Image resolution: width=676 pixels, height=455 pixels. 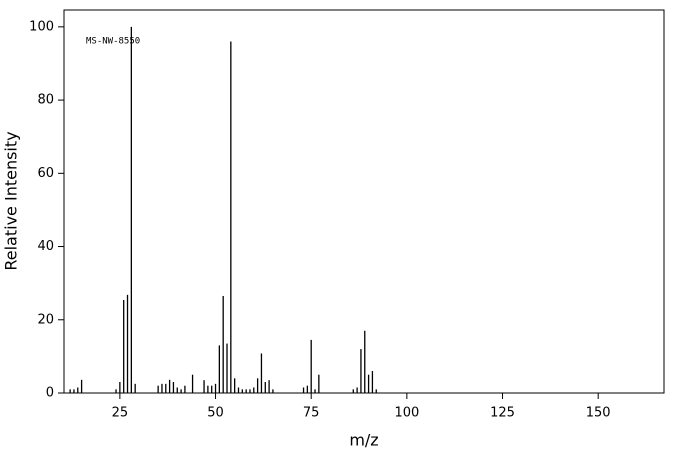 What do you see at coordinates (502, 413) in the screenshot?
I see `x-tick-label: 125` at bounding box center [502, 413].